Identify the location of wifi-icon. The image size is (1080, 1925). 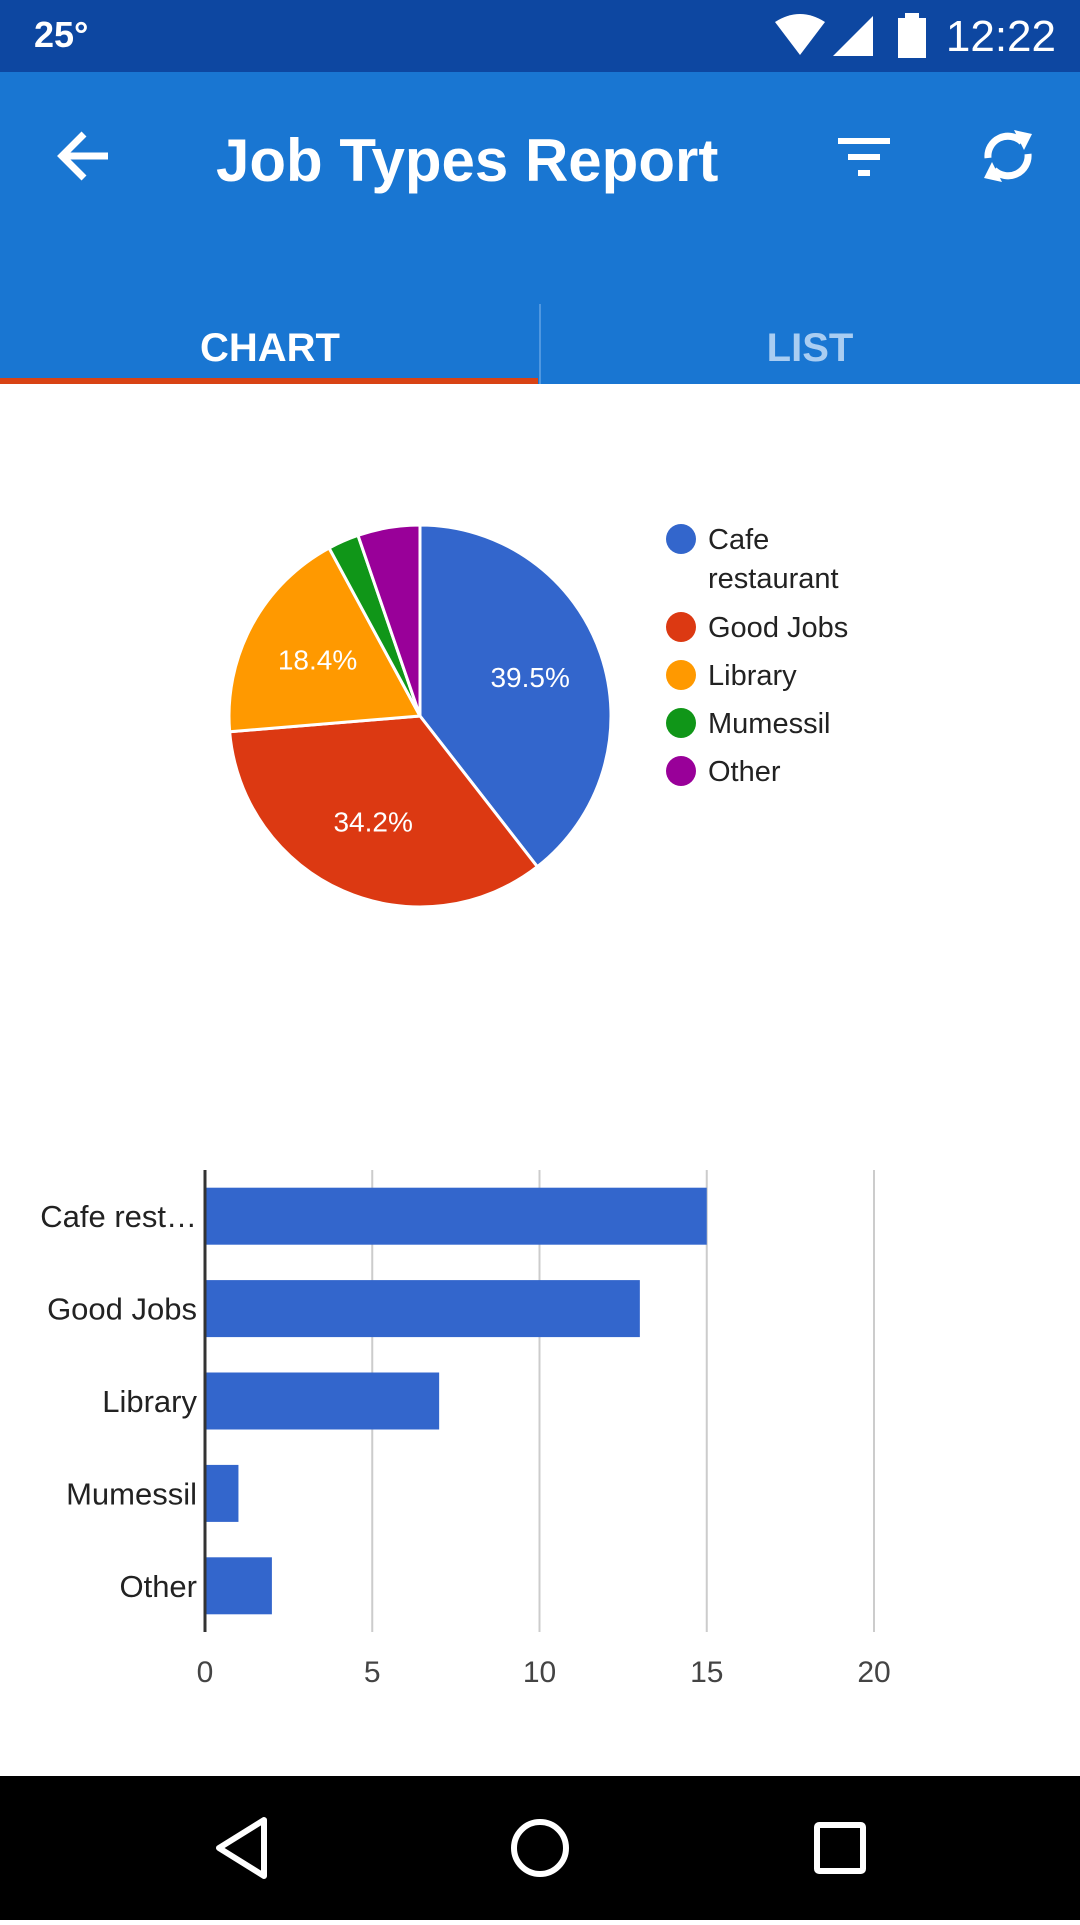
(800, 34).